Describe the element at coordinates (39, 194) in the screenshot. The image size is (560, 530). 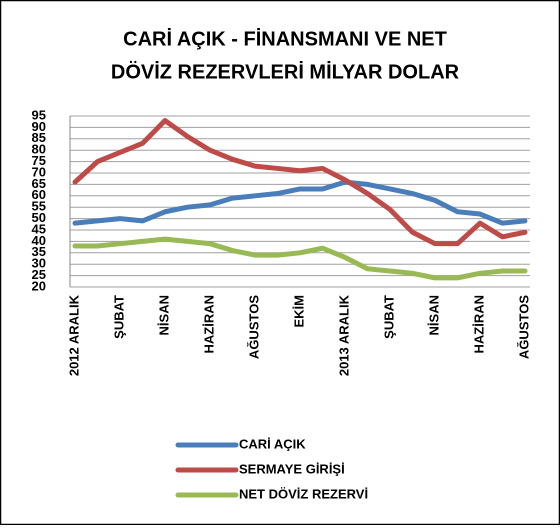
I see `y-tick-label: 60` at that location.